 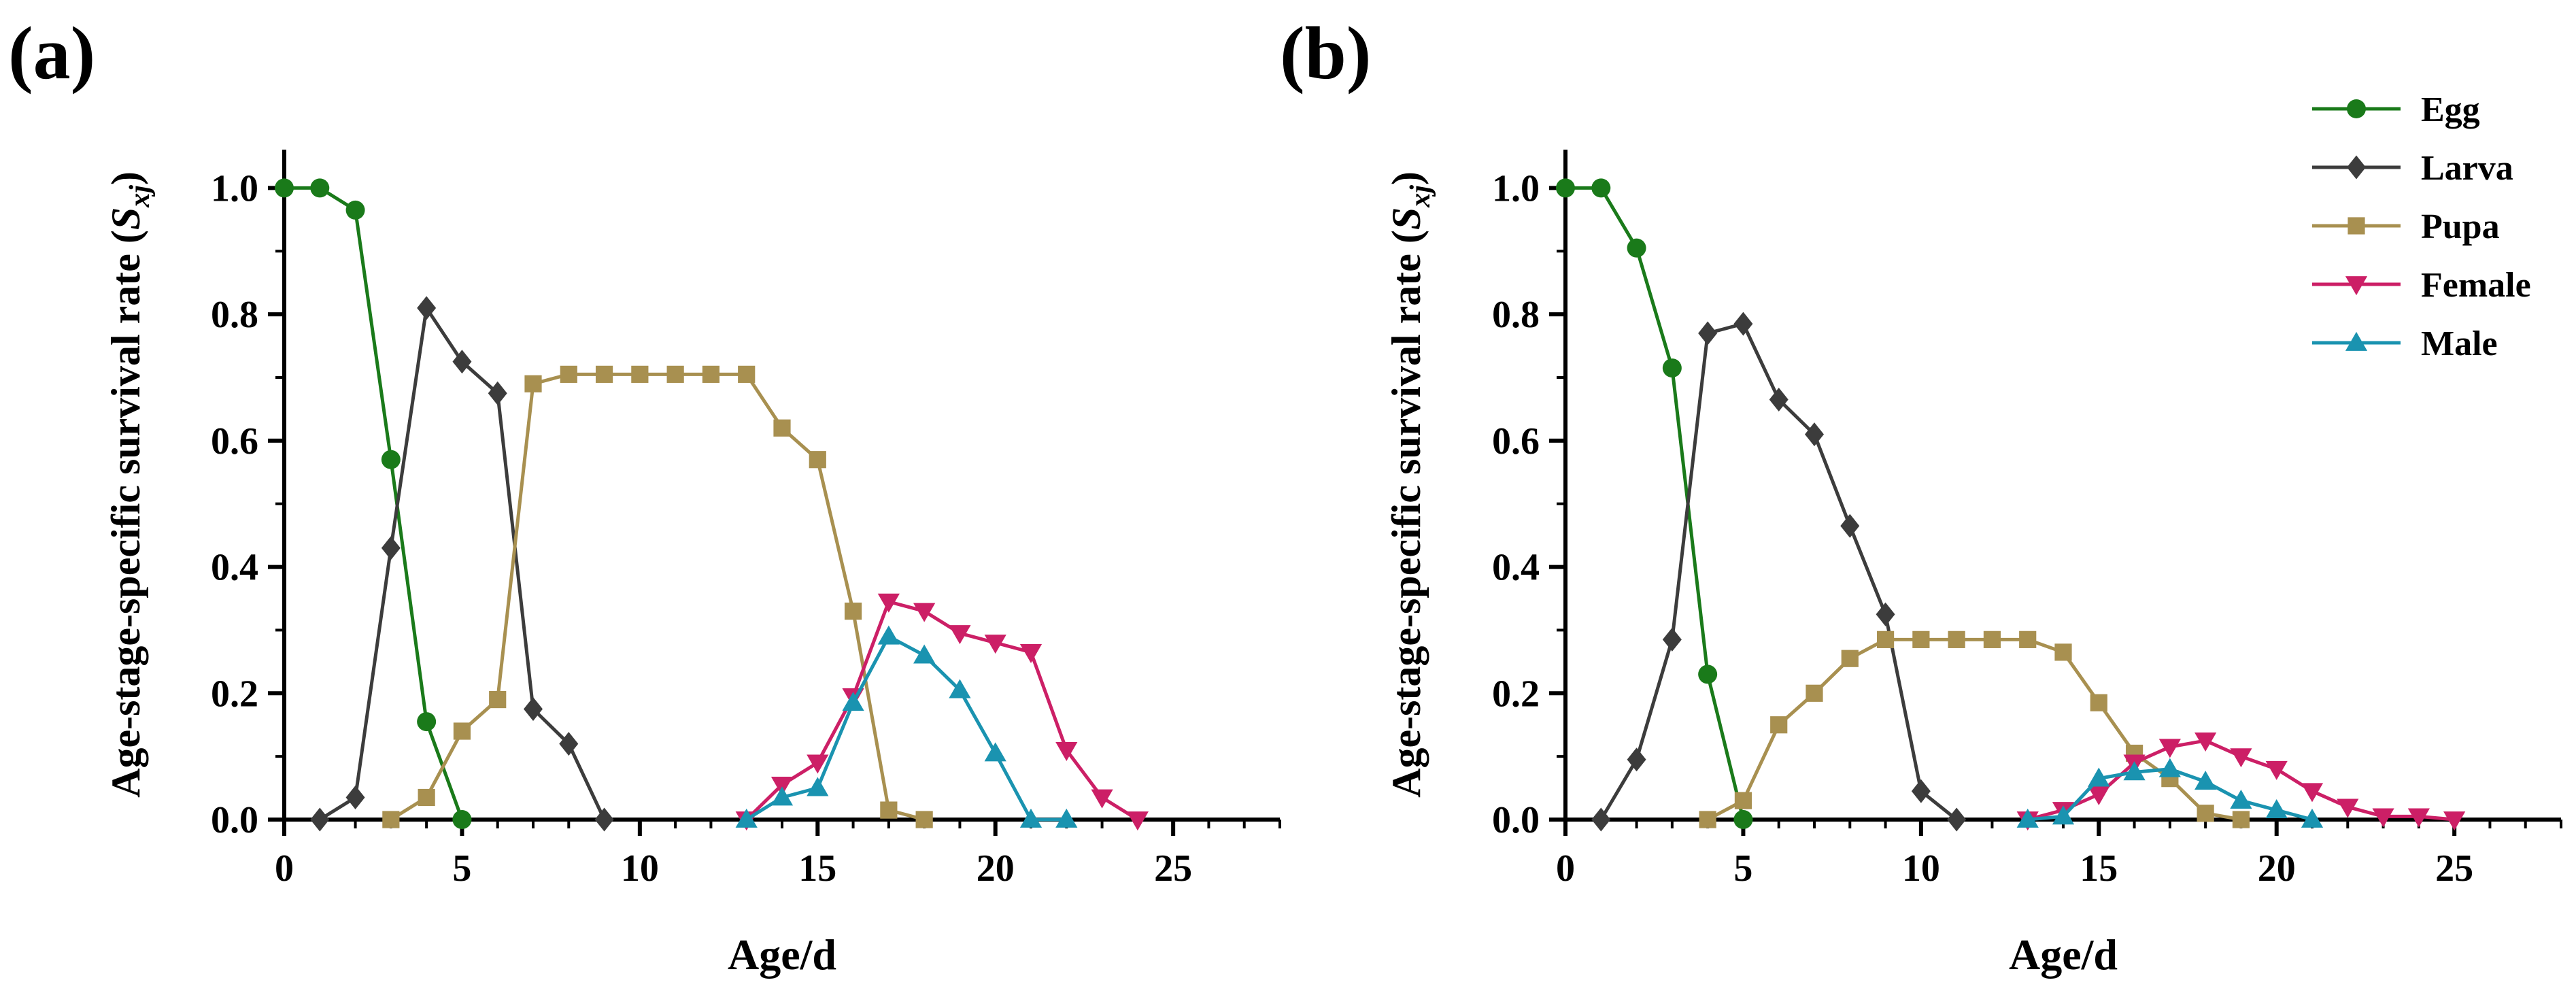 What do you see at coordinates (1406, 219) in the screenshot?
I see `y-axis-label-symbol: S` at bounding box center [1406, 219].